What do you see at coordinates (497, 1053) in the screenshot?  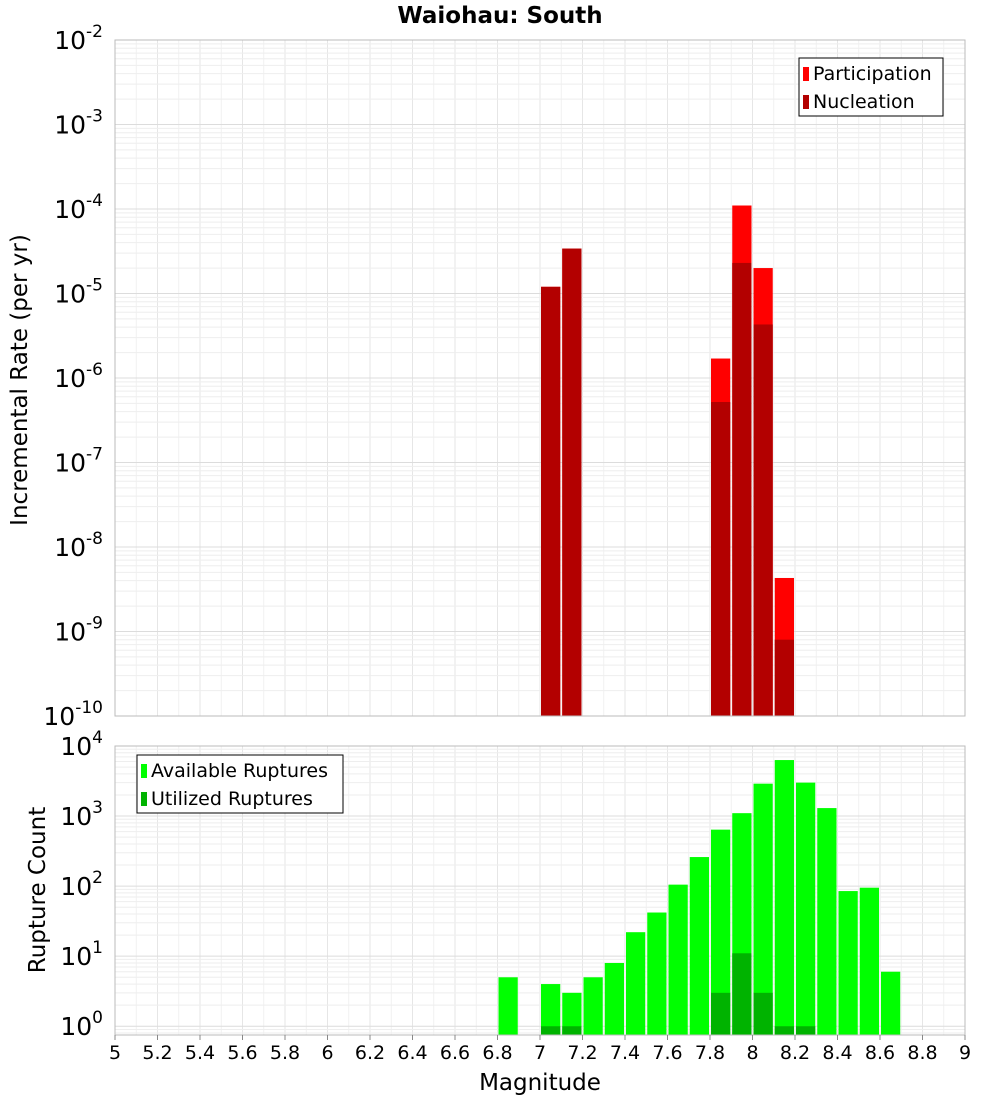 I see `x-tick-label: 6.8` at bounding box center [497, 1053].